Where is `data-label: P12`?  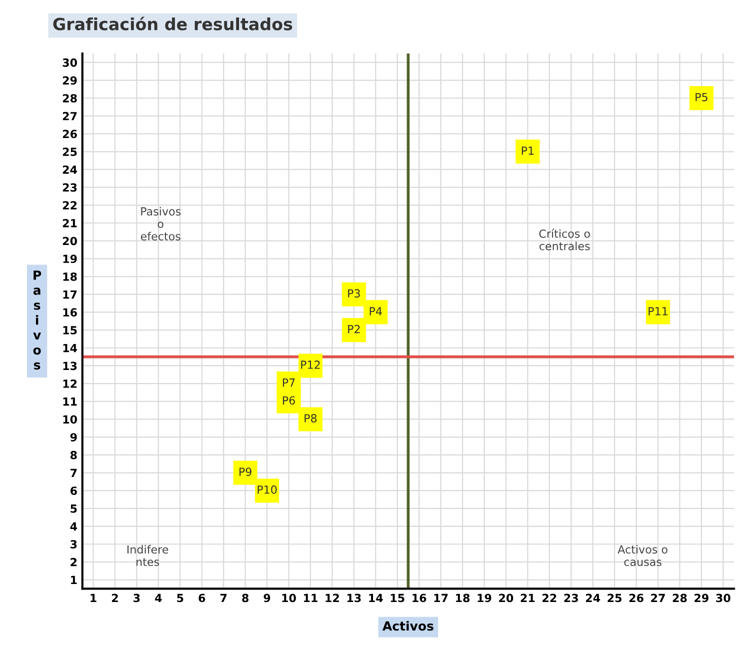
data-label: P12 is located at coordinates (310, 364).